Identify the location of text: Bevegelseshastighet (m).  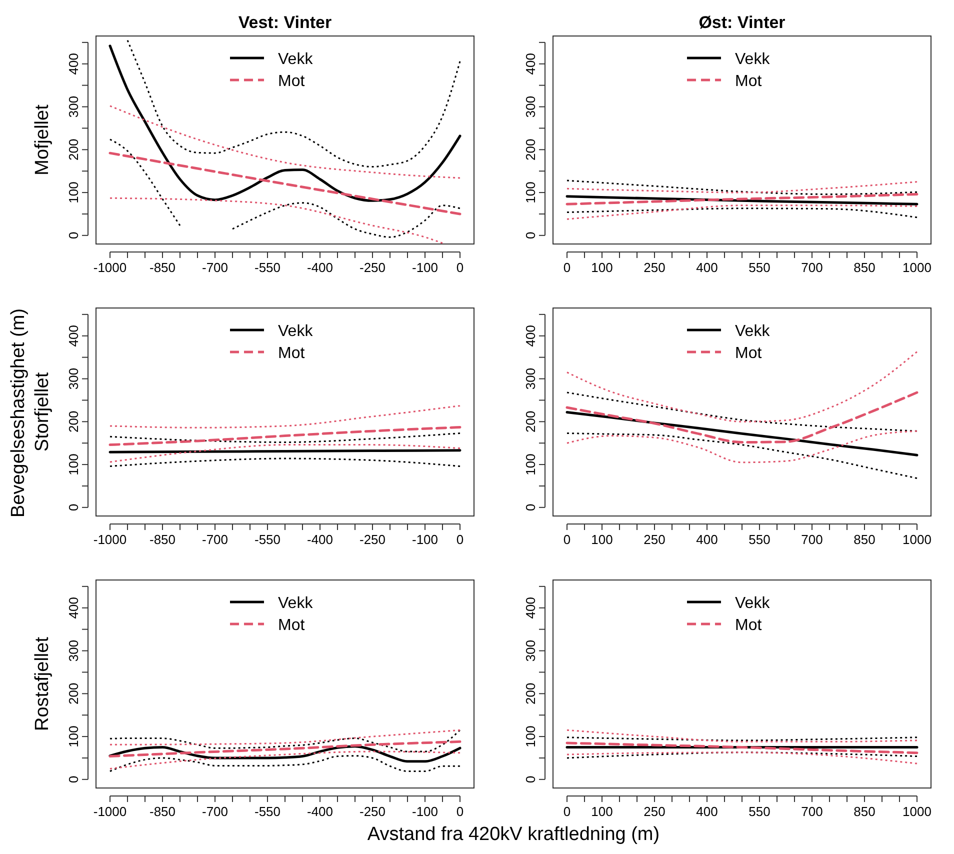
(18, 413).